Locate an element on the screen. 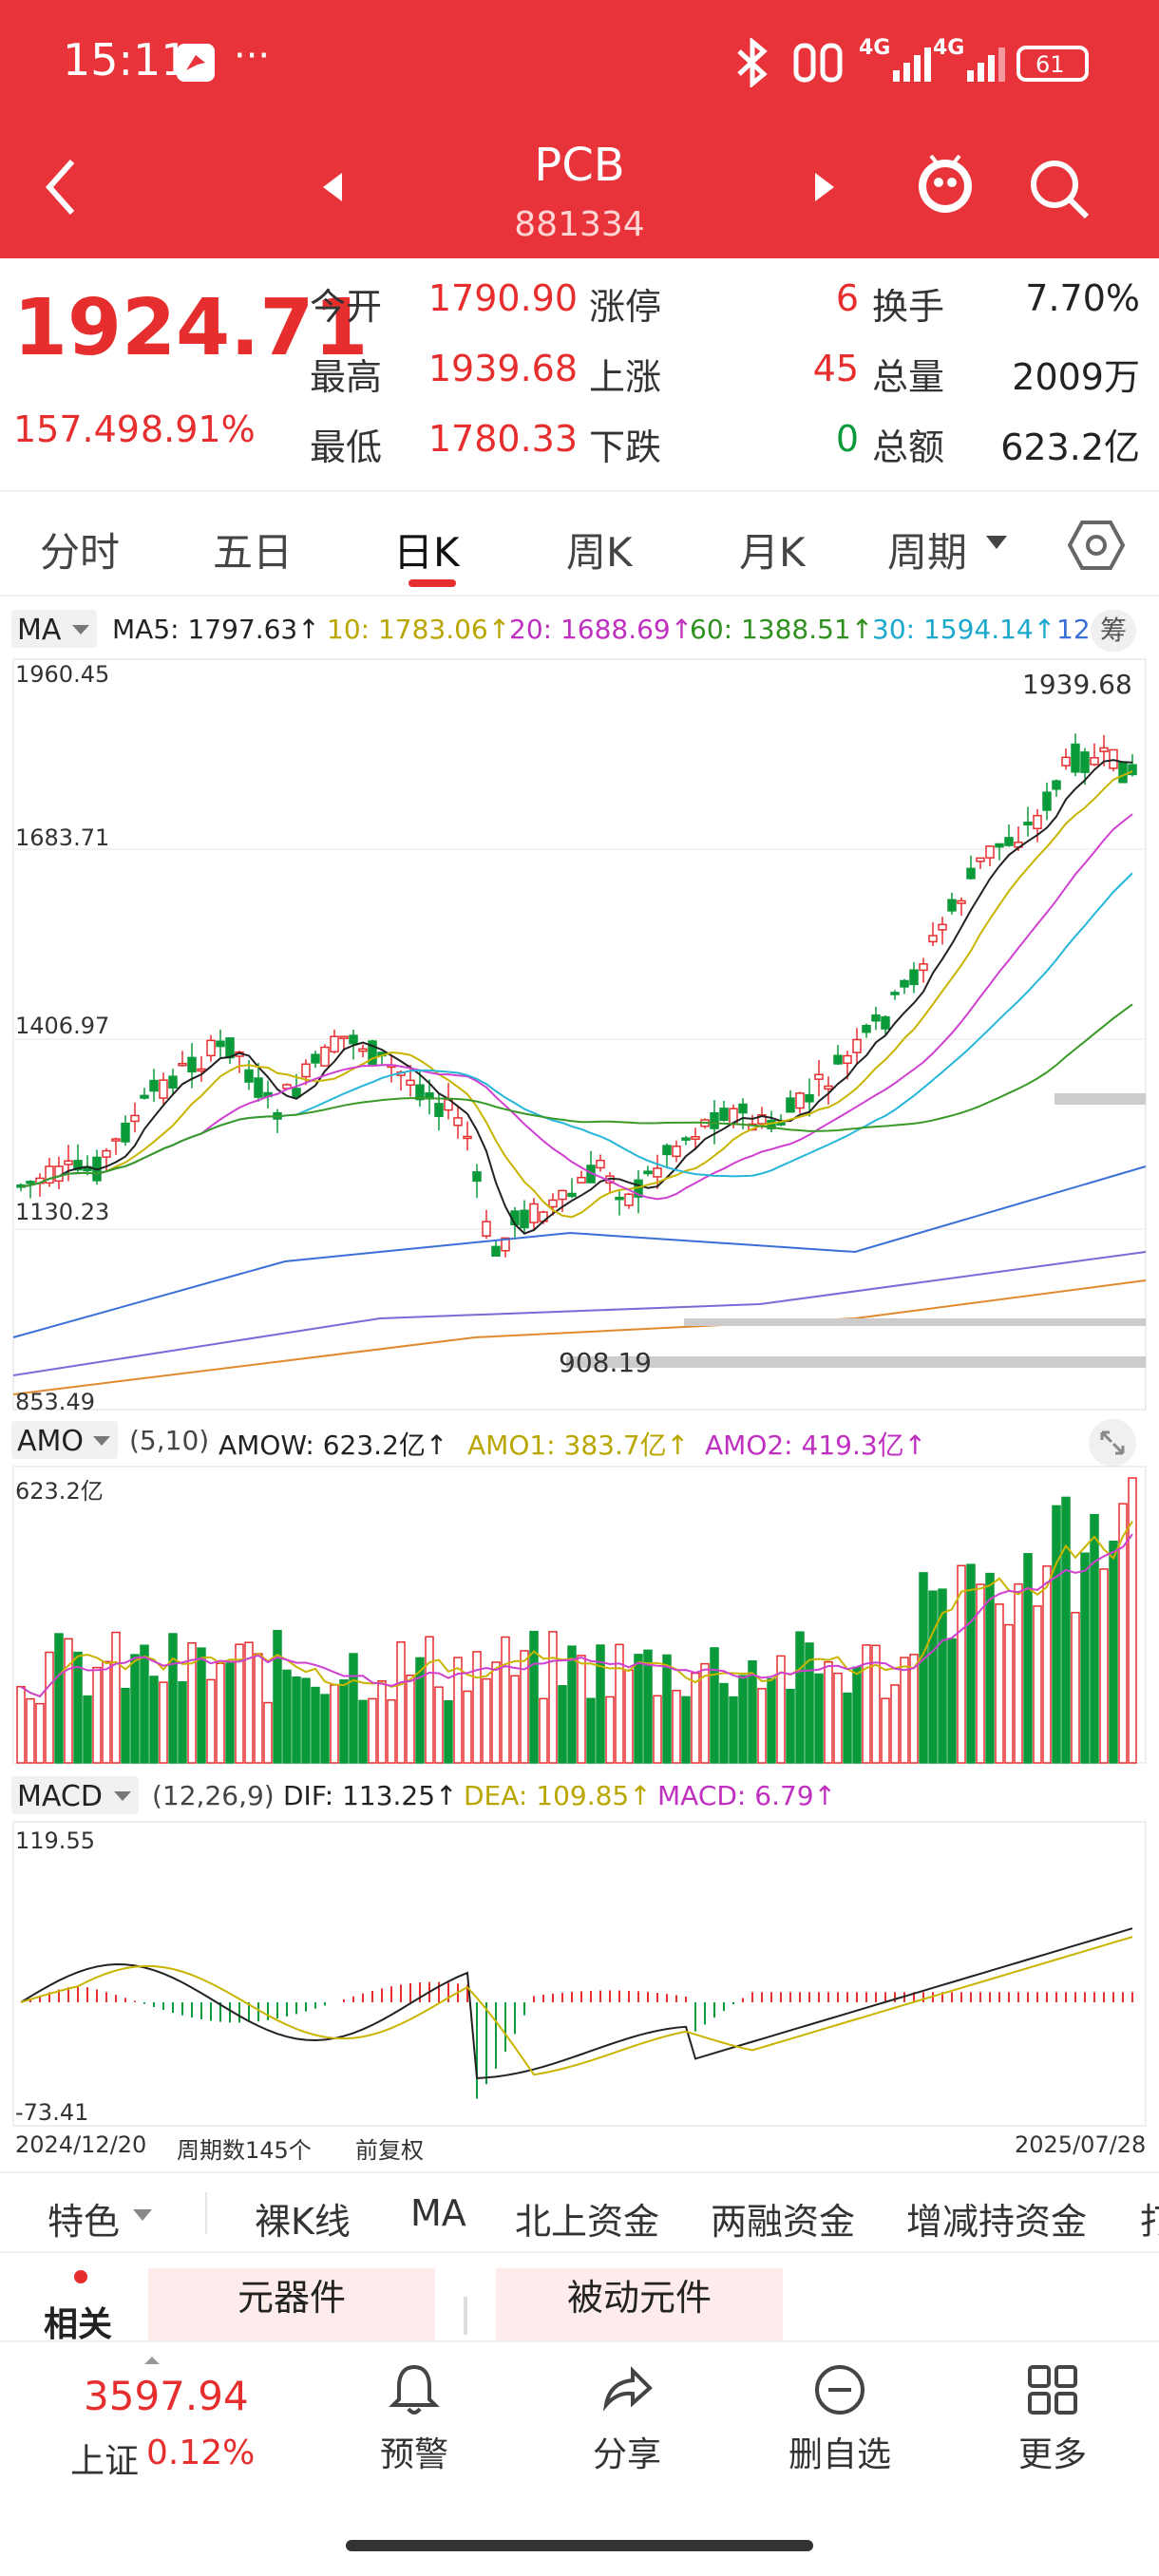  remove-watchlist-button: 删自选 is located at coordinates (840, 2418).